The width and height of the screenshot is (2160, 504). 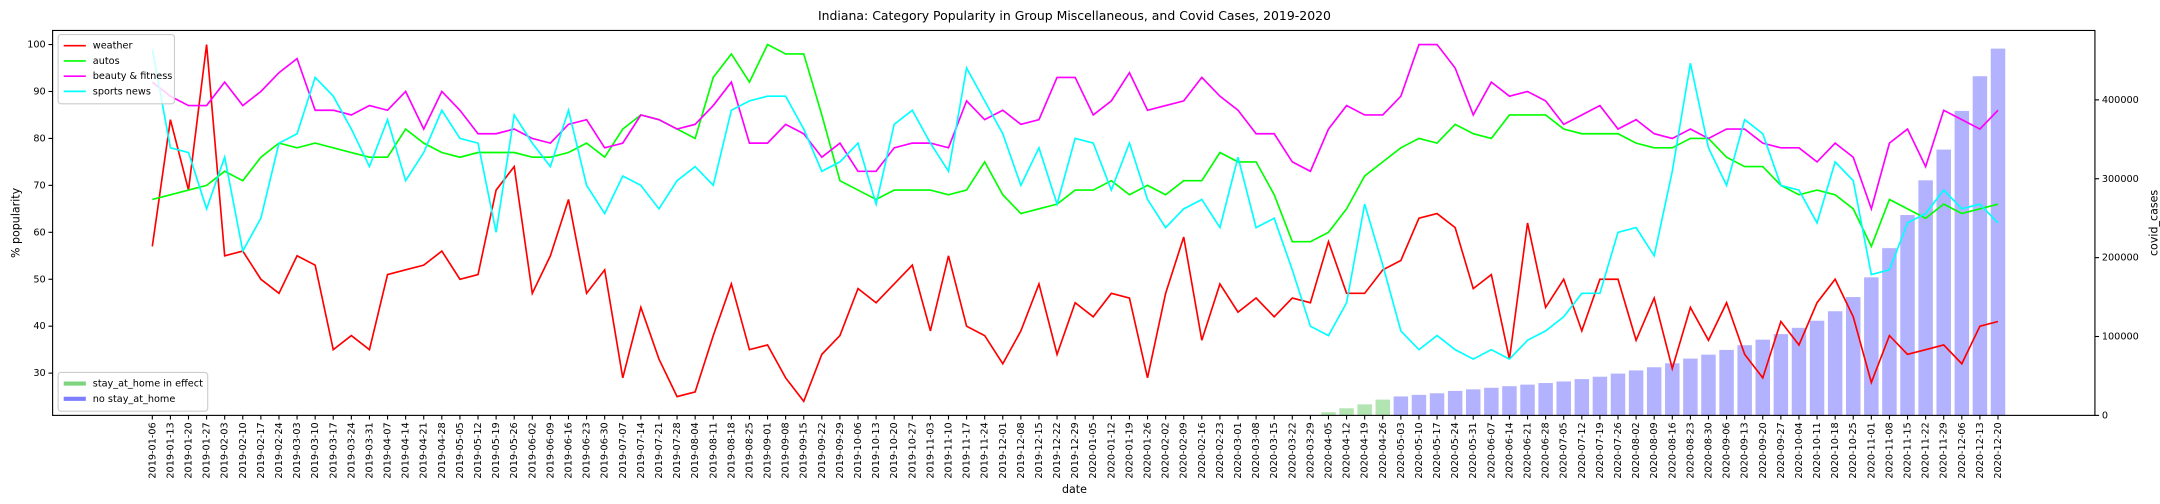 I want to click on x-tick-label: 2020-11-01, so click(x=1871, y=450).